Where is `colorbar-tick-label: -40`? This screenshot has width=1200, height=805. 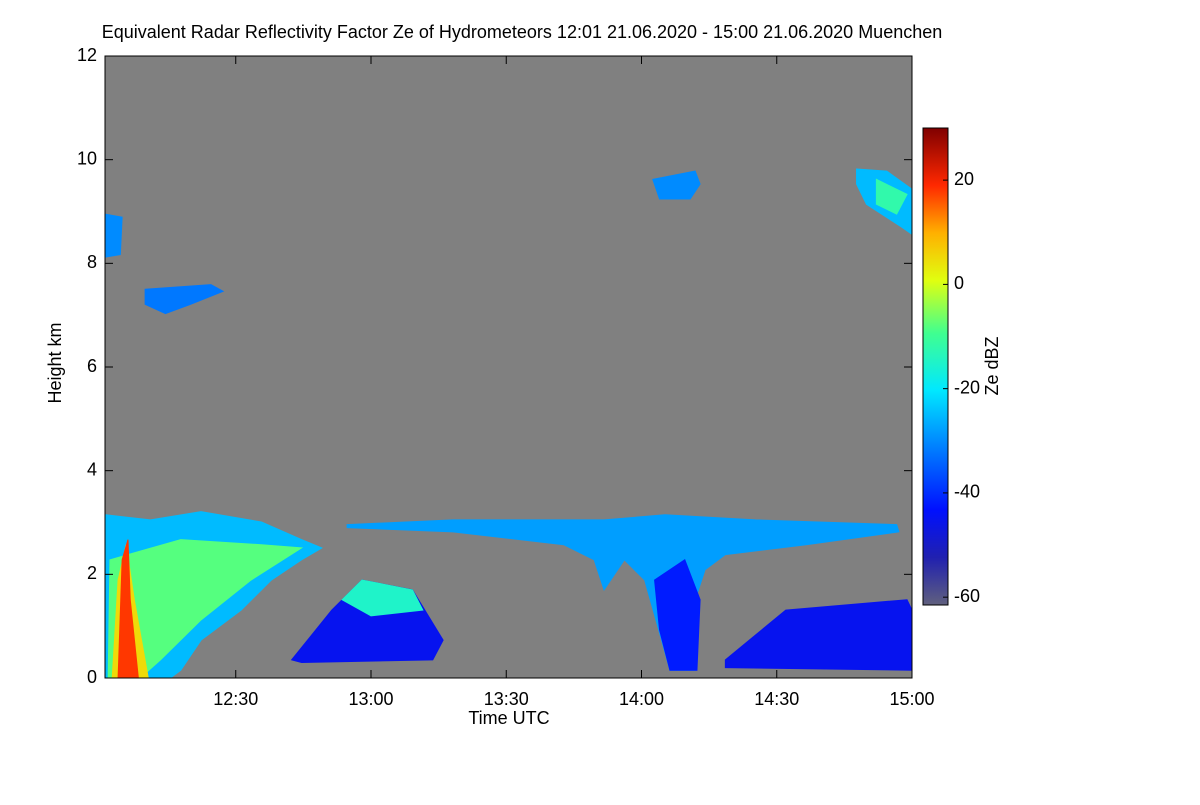
colorbar-tick-label: -40 is located at coordinates (967, 492).